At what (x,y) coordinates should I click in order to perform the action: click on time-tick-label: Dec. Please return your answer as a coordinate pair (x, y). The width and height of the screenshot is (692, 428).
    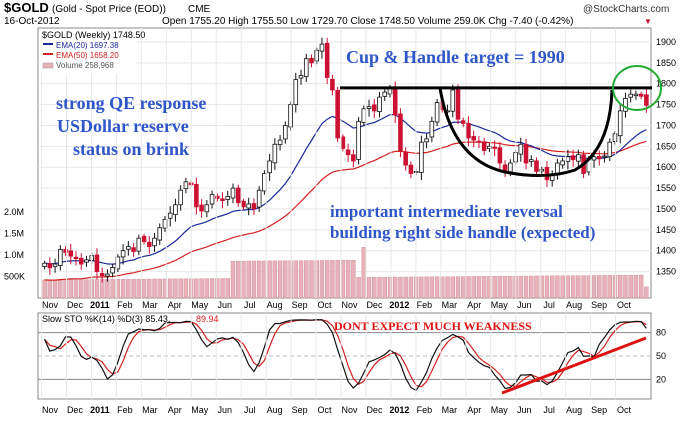
    Looking at the image, I should click on (374, 305).